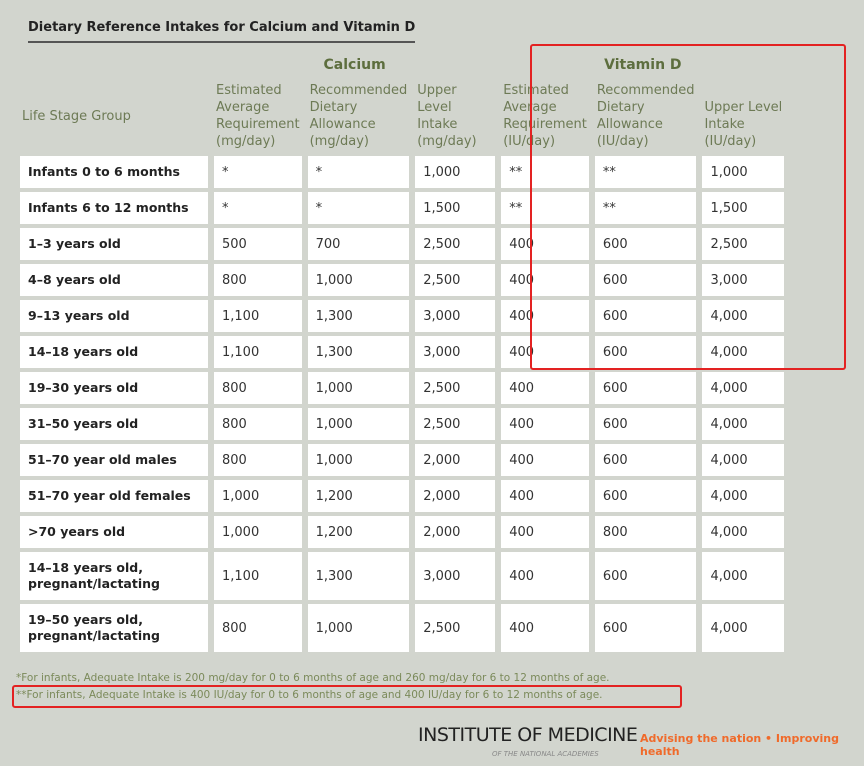 This screenshot has height=766, width=864. Describe the element at coordinates (114, 352) in the screenshot. I see `life-stage-cell: 14–18 years old` at that location.